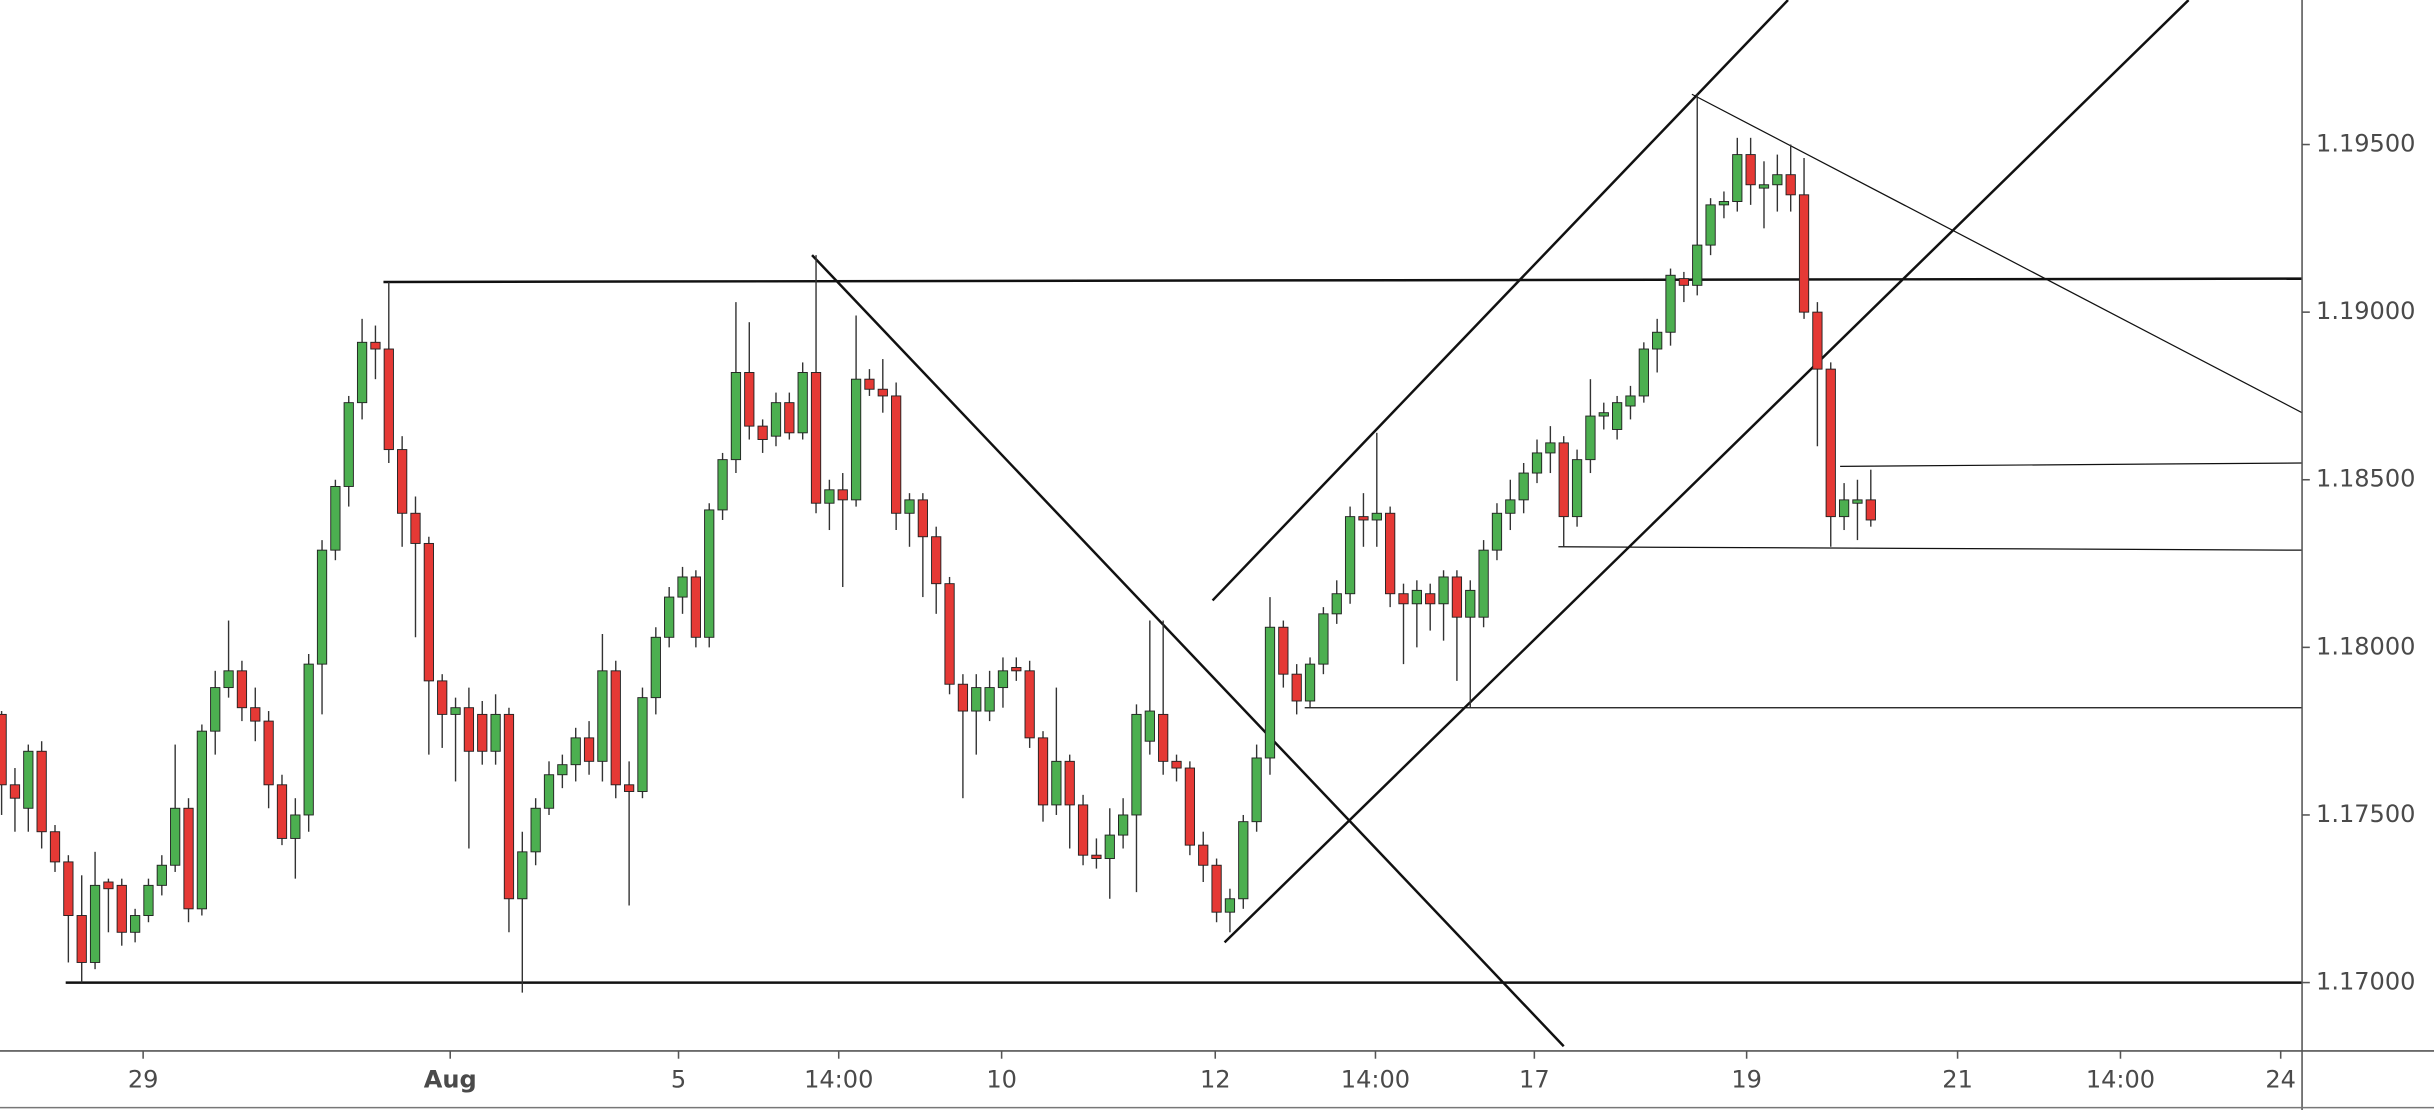 This screenshot has height=1110, width=2434. What do you see at coordinates (2365, 814) in the screenshot?
I see `y-tick-label: 1.17500` at bounding box center [2365, 814].